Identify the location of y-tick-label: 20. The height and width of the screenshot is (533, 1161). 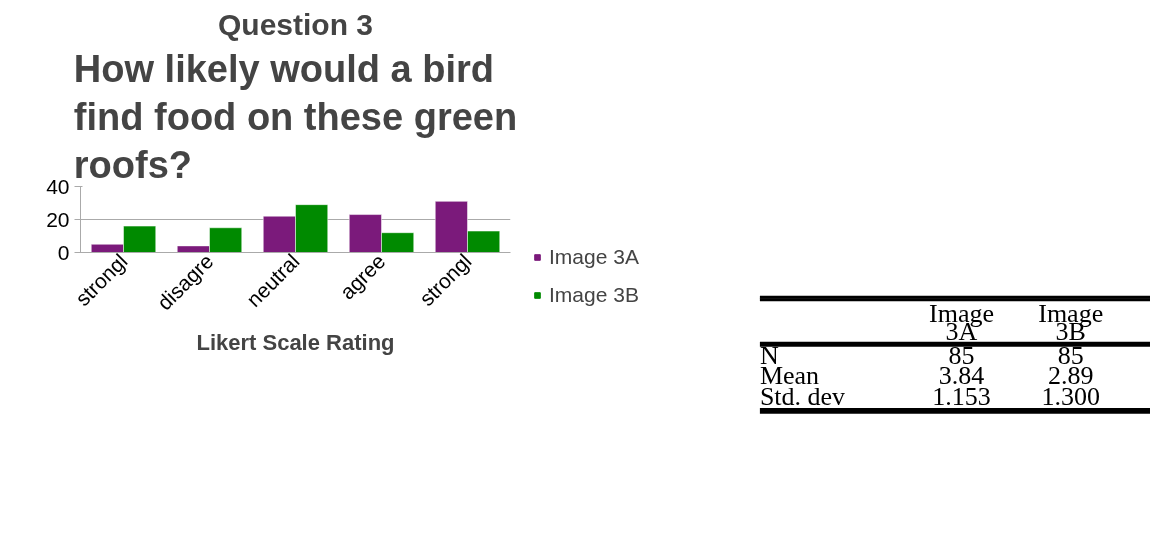
(58, 219).